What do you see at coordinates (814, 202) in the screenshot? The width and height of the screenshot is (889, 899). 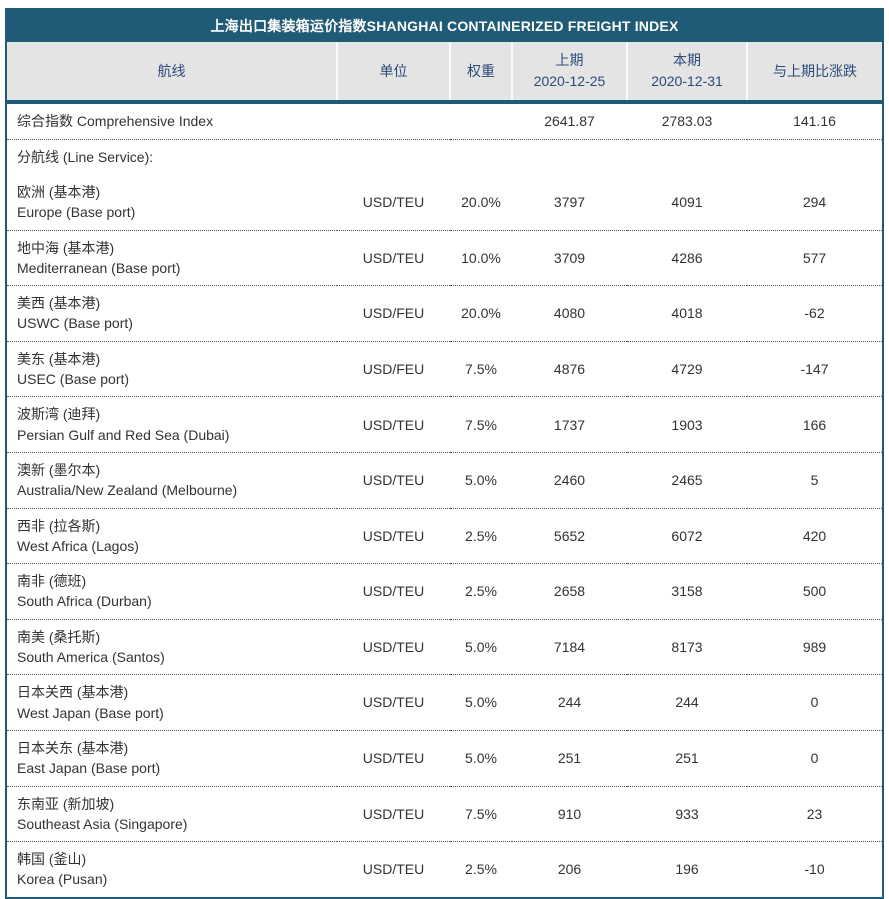 I see `change-value-cell: 294` at bounding box center [814, 202].